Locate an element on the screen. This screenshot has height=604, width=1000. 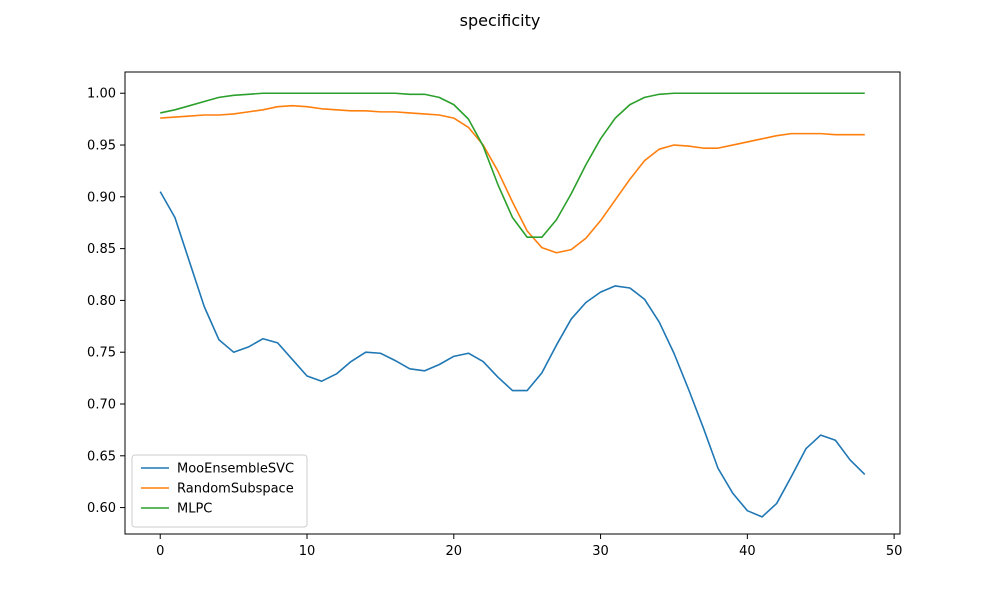
legend-box is located at coordinates (219, 491).